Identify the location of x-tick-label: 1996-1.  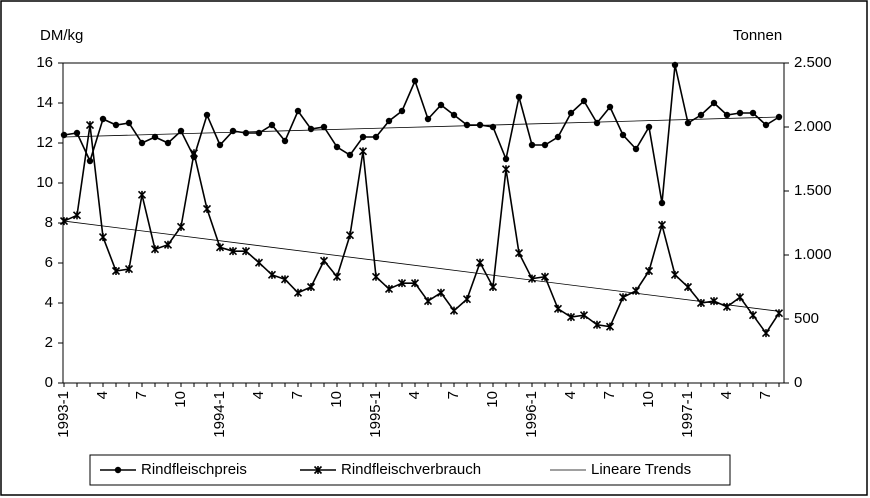
(531, 414).